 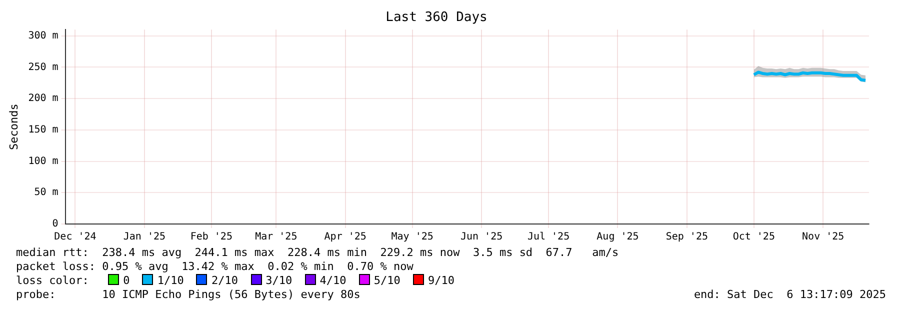 I want to click on text: probe: 10 ICMP Echo Pings (56 Bytes) every 80s, so click(x=188, y=294).